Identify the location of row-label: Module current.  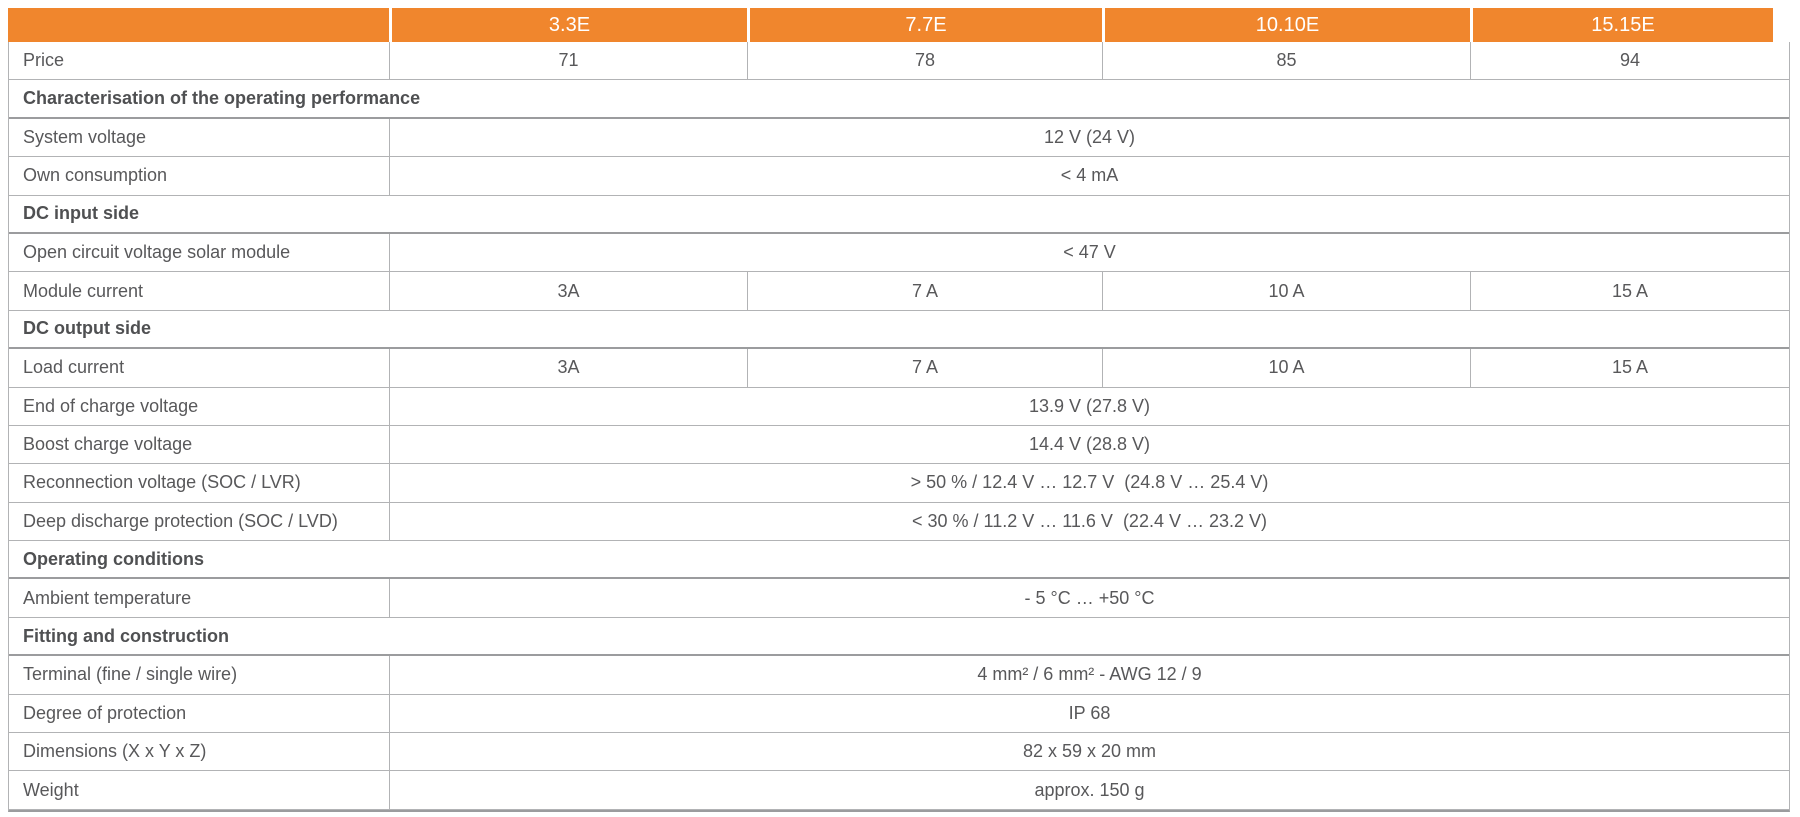
(83, 290).